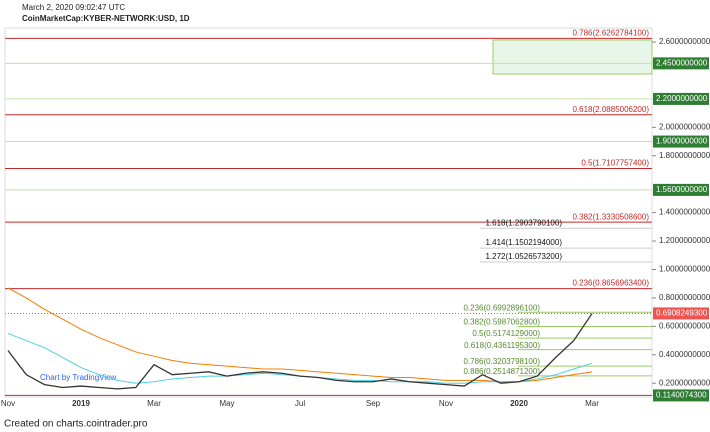  I want to click on y-tick-label: 0.2000000000, so click(684, 382).